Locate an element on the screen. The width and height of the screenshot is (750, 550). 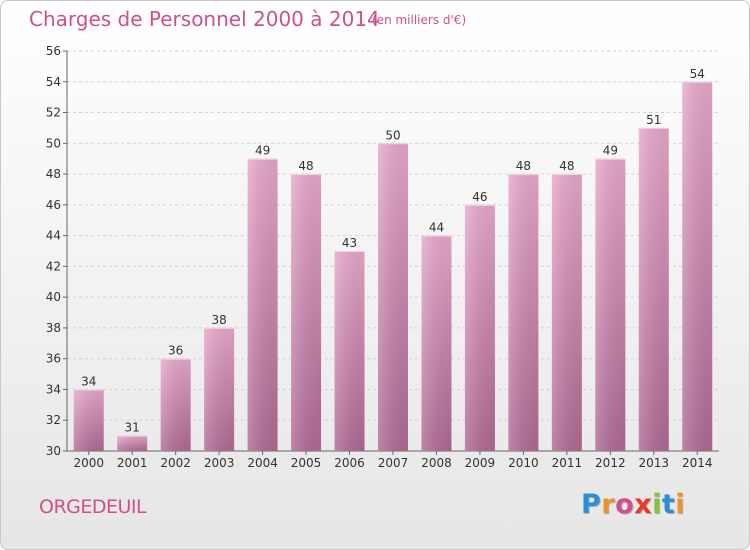
y-tick-label: 44 is located at coordinates (53, 236).